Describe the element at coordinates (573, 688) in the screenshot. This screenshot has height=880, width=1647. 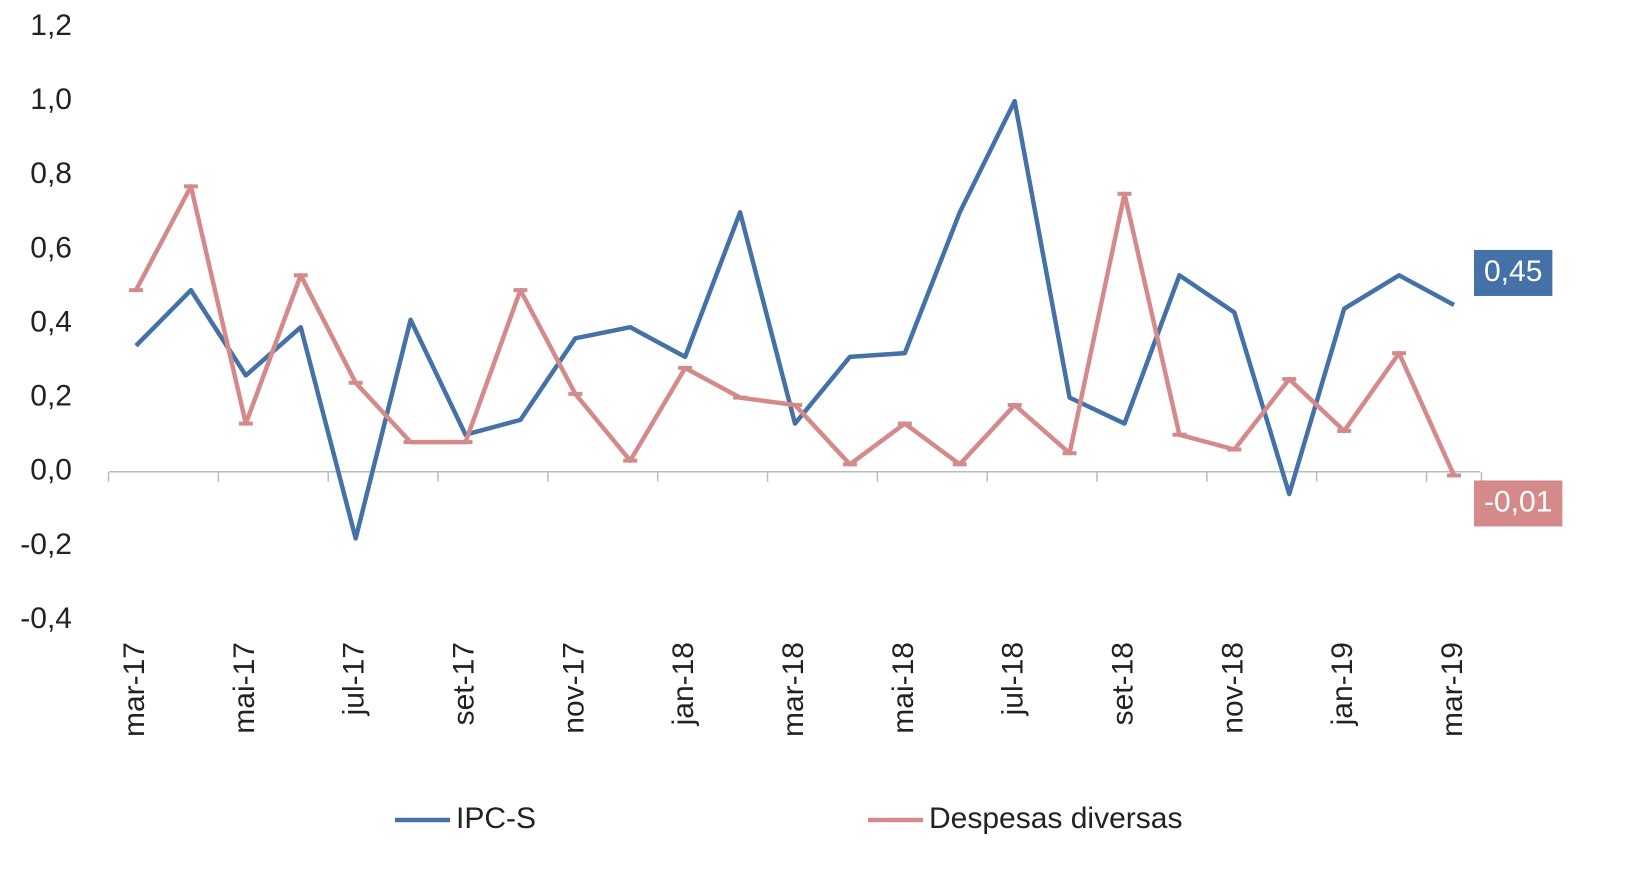
I see `x-tick-label: nov-17` at that location.